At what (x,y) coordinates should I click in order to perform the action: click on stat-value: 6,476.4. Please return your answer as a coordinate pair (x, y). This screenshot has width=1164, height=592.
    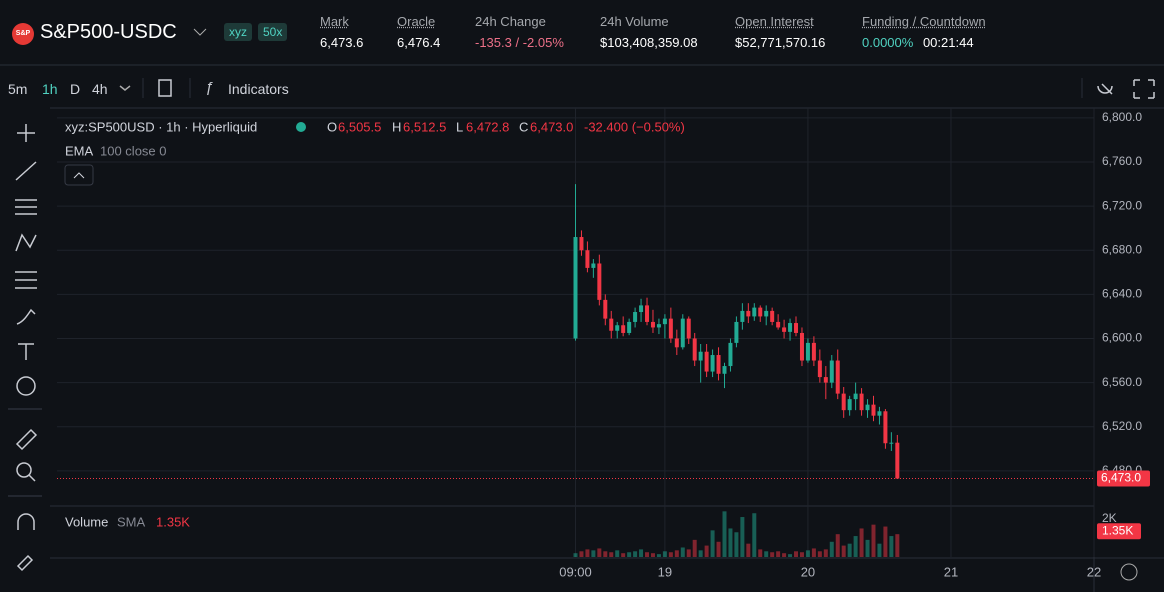
    Looking at the image, I should click on (419, 42).